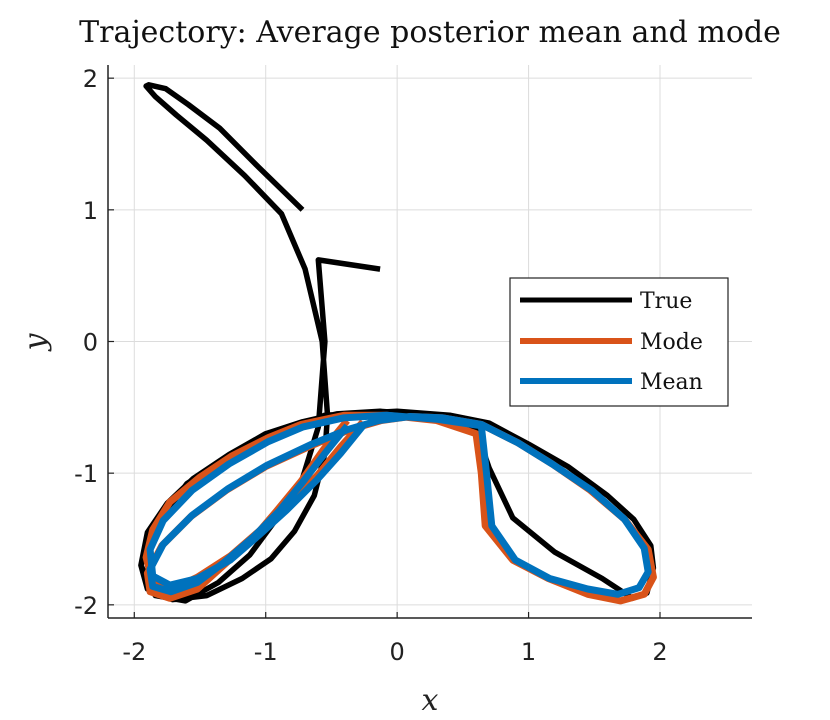  Describe the element at coordinates (35, 342) in the screenshot. I see `y-axis-label: y` at that location.